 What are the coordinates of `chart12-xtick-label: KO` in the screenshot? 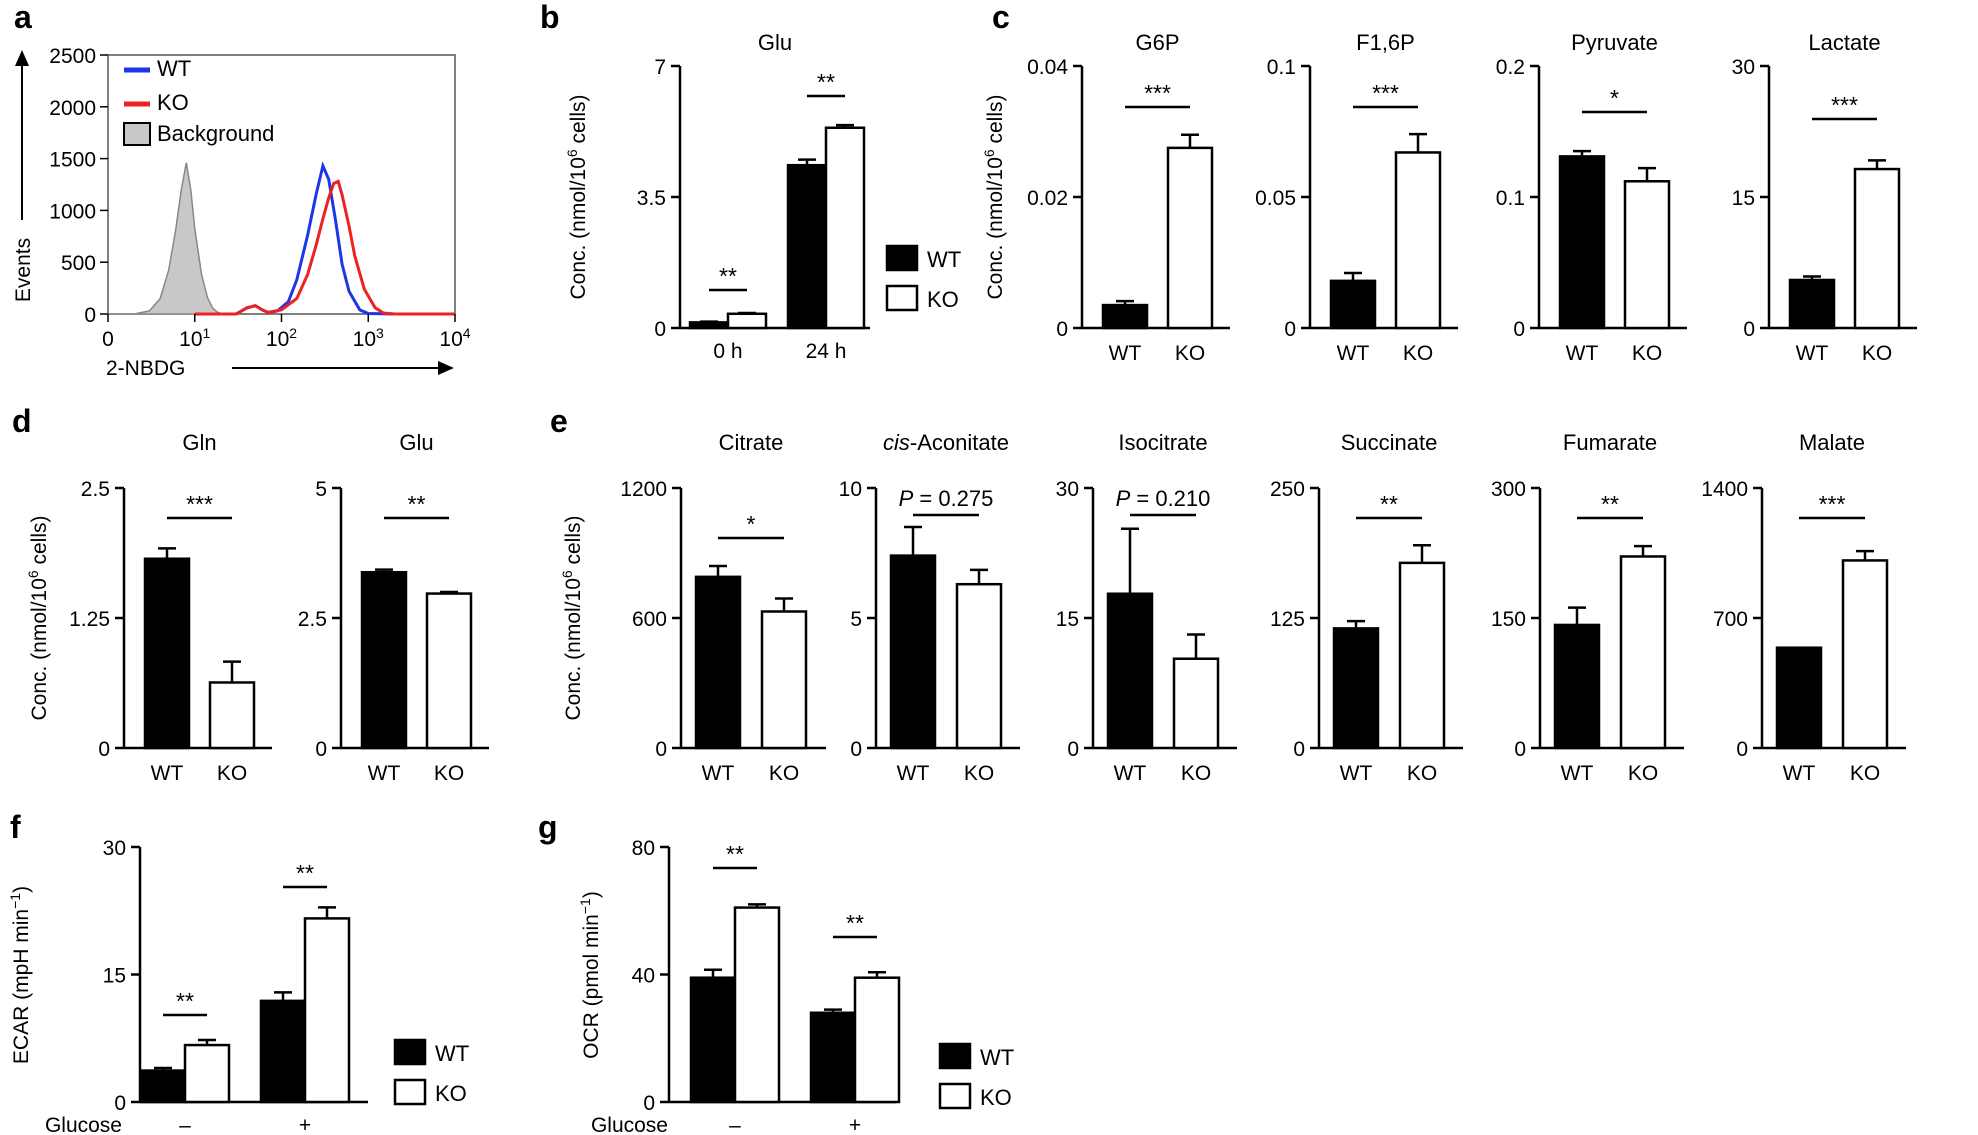 It's located at (1643, 773).